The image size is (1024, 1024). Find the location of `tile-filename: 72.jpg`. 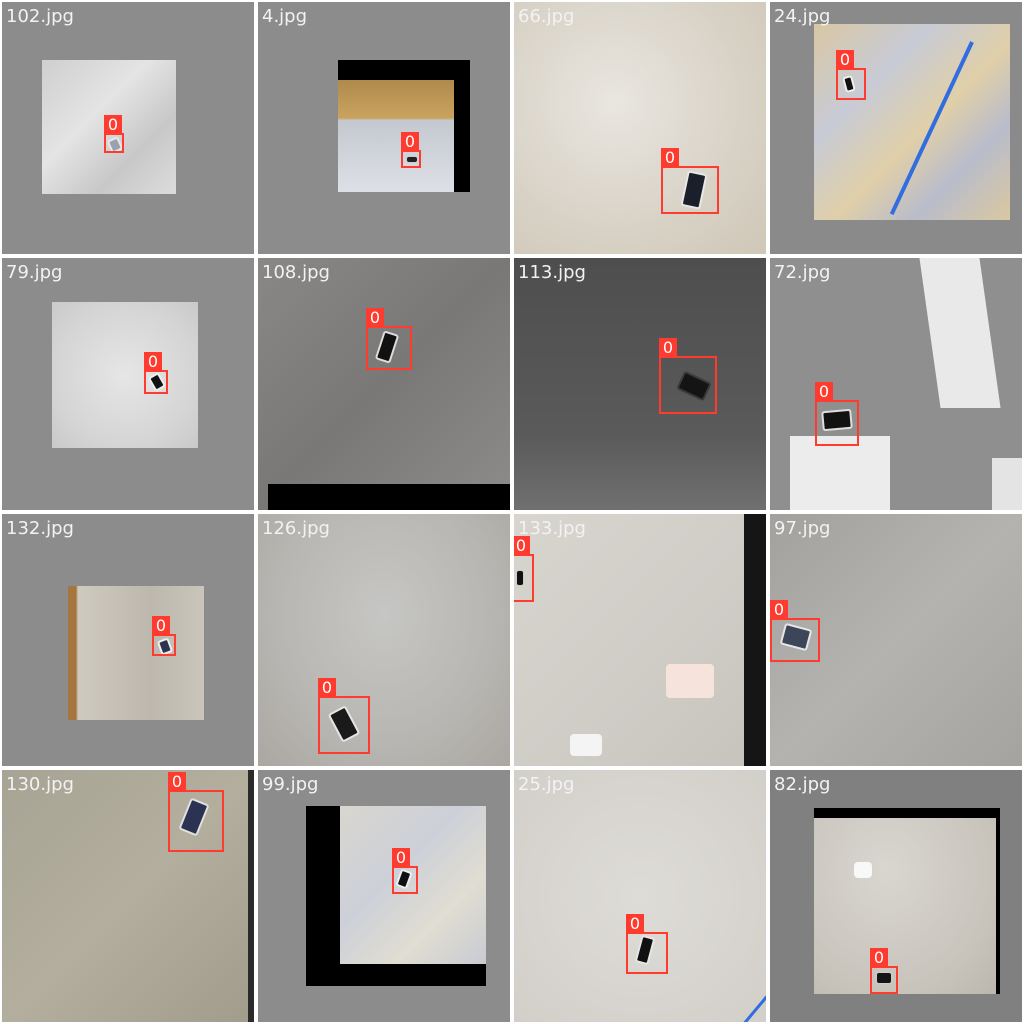

tile-filename: 72.jpg is located at coordinates (802, 273).